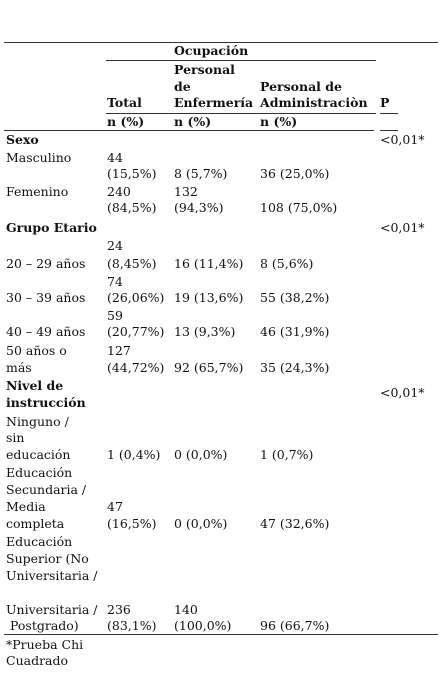 The height and width of the screenshot is (691, 443). I want to click on cell-enf: 132, so click(186, 191).